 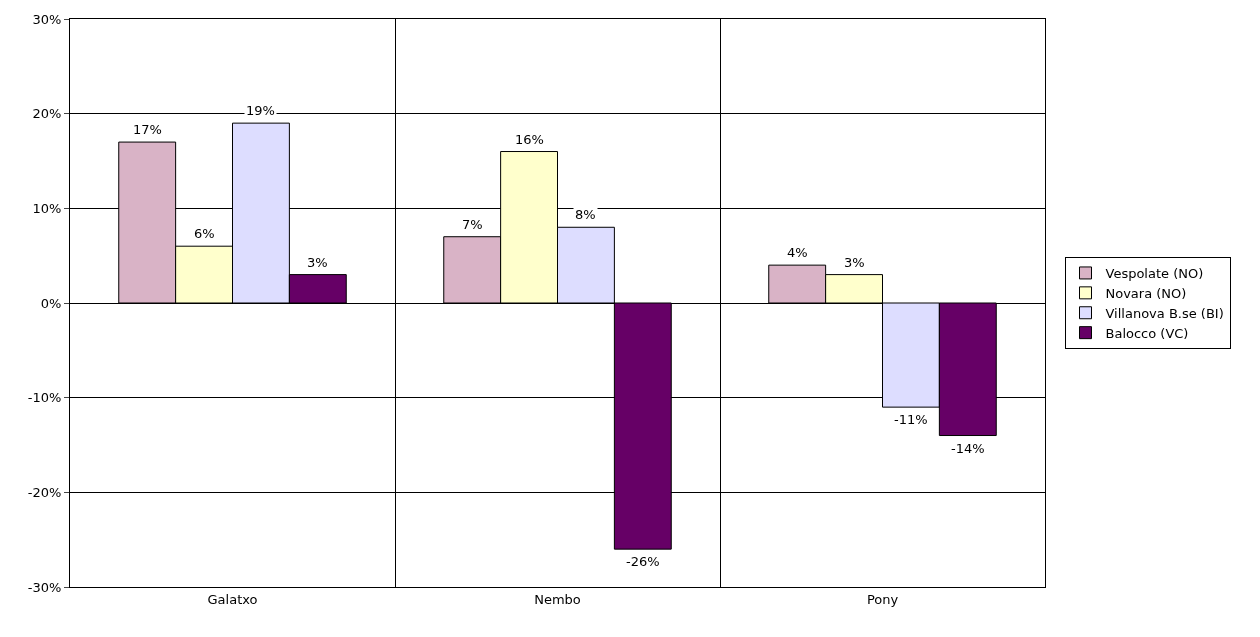 What do you see at coordinates (529, 139) in the screenshot?
I see `data-label: 16%` at bounding box center [529, 139].